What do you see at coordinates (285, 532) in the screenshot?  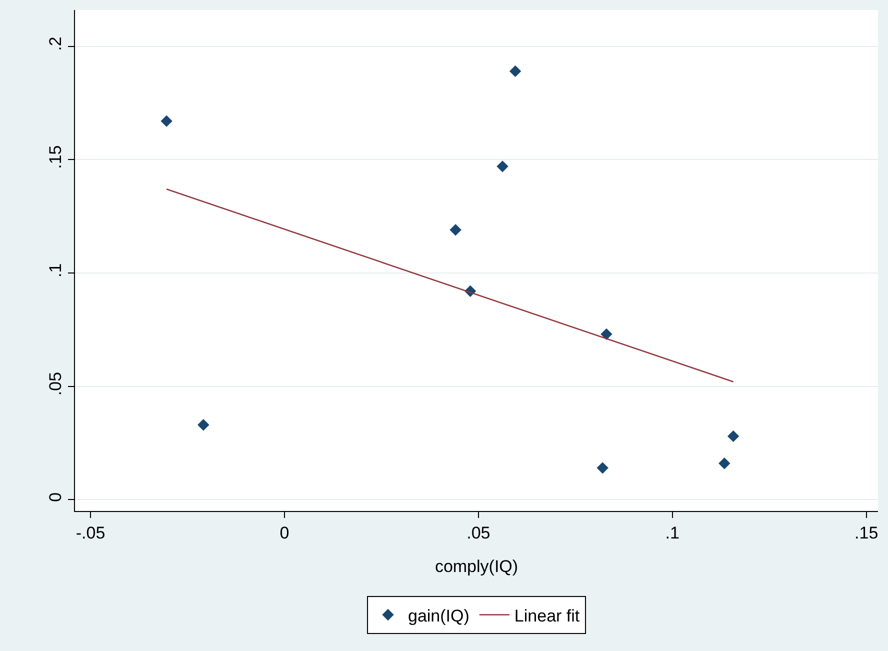 I see `x-tick-label: 0` at bounding box center [285, 532].